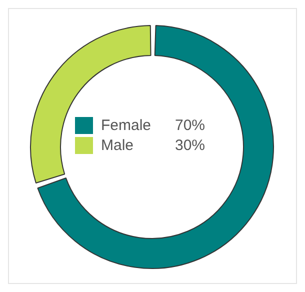 The image size is (305, 292). I want to click on data-label: 70%, so click(190, 125).